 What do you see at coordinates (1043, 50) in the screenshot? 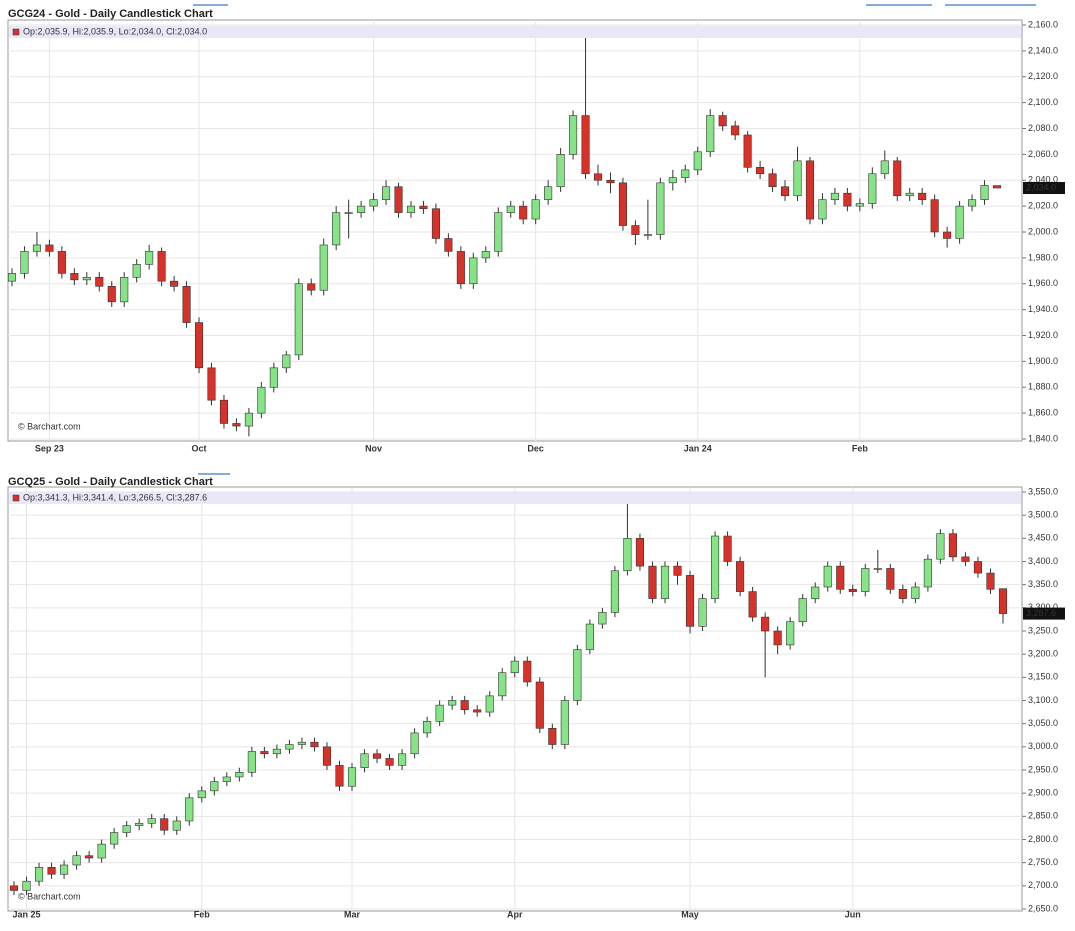
I see `y-tick-label: 2,140.0` at bounding box center [1043, 50].